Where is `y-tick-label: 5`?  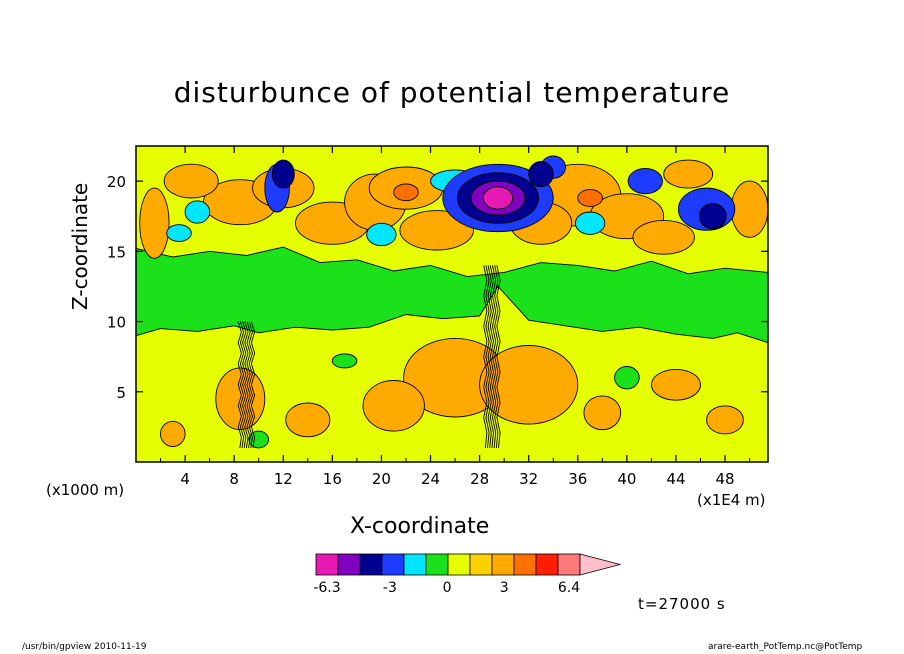
y-tick-label: 5 is located at coordinates (121, 393).